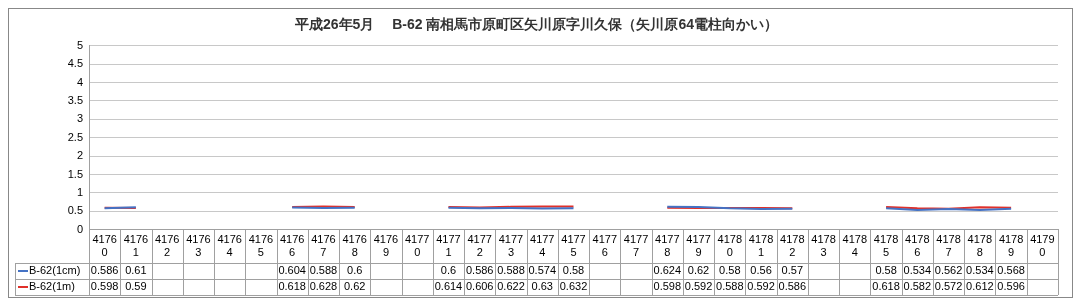  I want to click on x-tick-label: 41763, so click(198, 245).